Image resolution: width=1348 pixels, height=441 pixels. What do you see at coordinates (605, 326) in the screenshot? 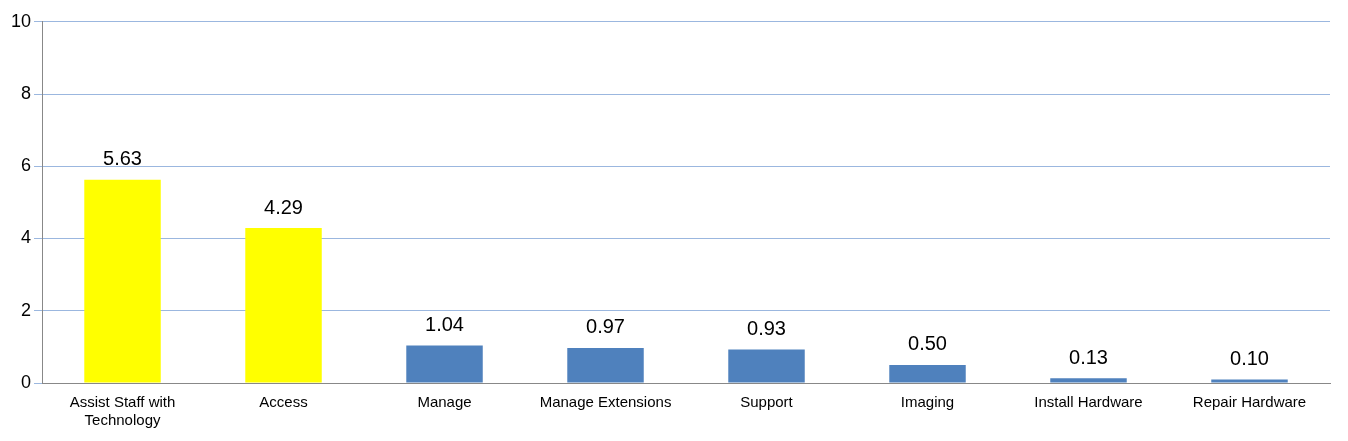
I see `data-label: 0.97` at bounding box center [605, 326].